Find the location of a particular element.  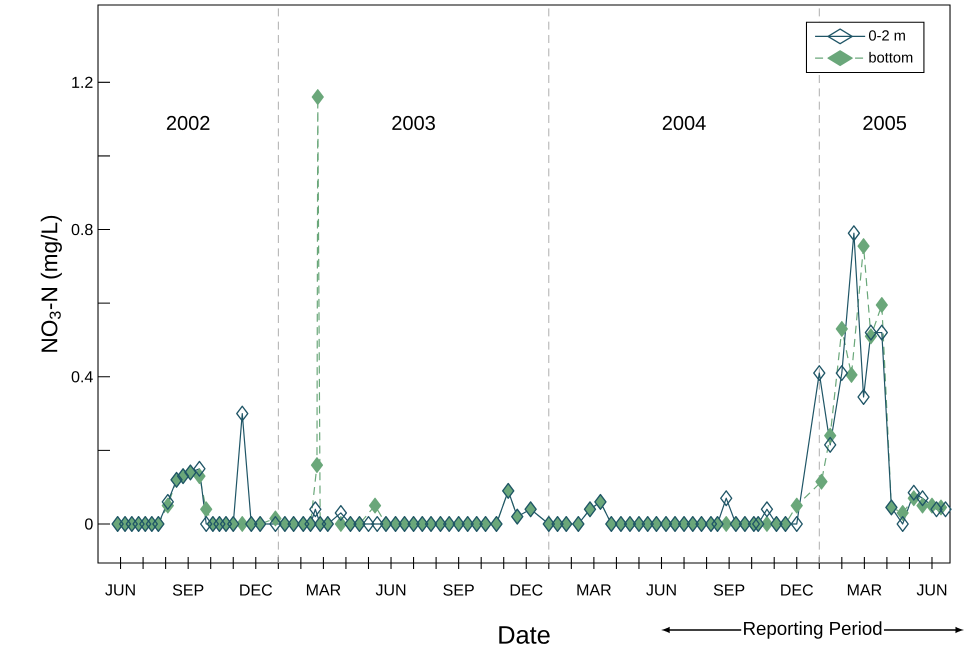

annotation: 2003 is located at coordinates (413, 123).